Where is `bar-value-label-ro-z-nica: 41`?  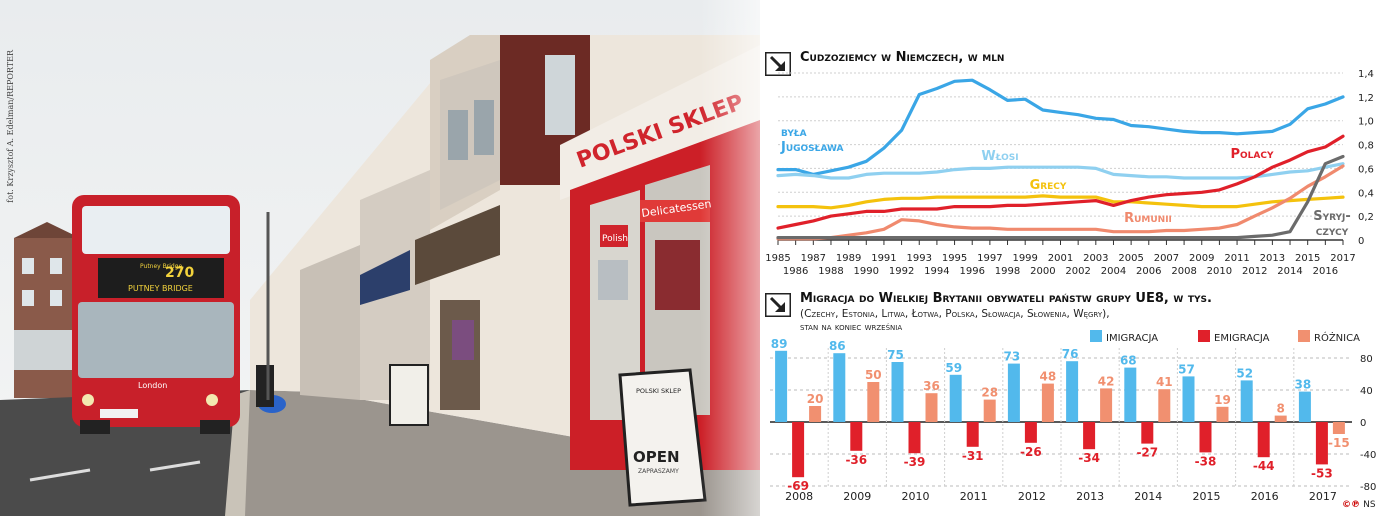
bar-value-label-ro-z-nica: 41 is located at coordinates (1164, 382).